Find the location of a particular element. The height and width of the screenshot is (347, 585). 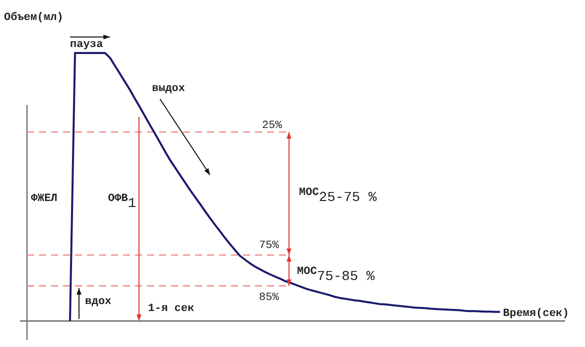

annotation: 25% is located at coordinates (272, 126).